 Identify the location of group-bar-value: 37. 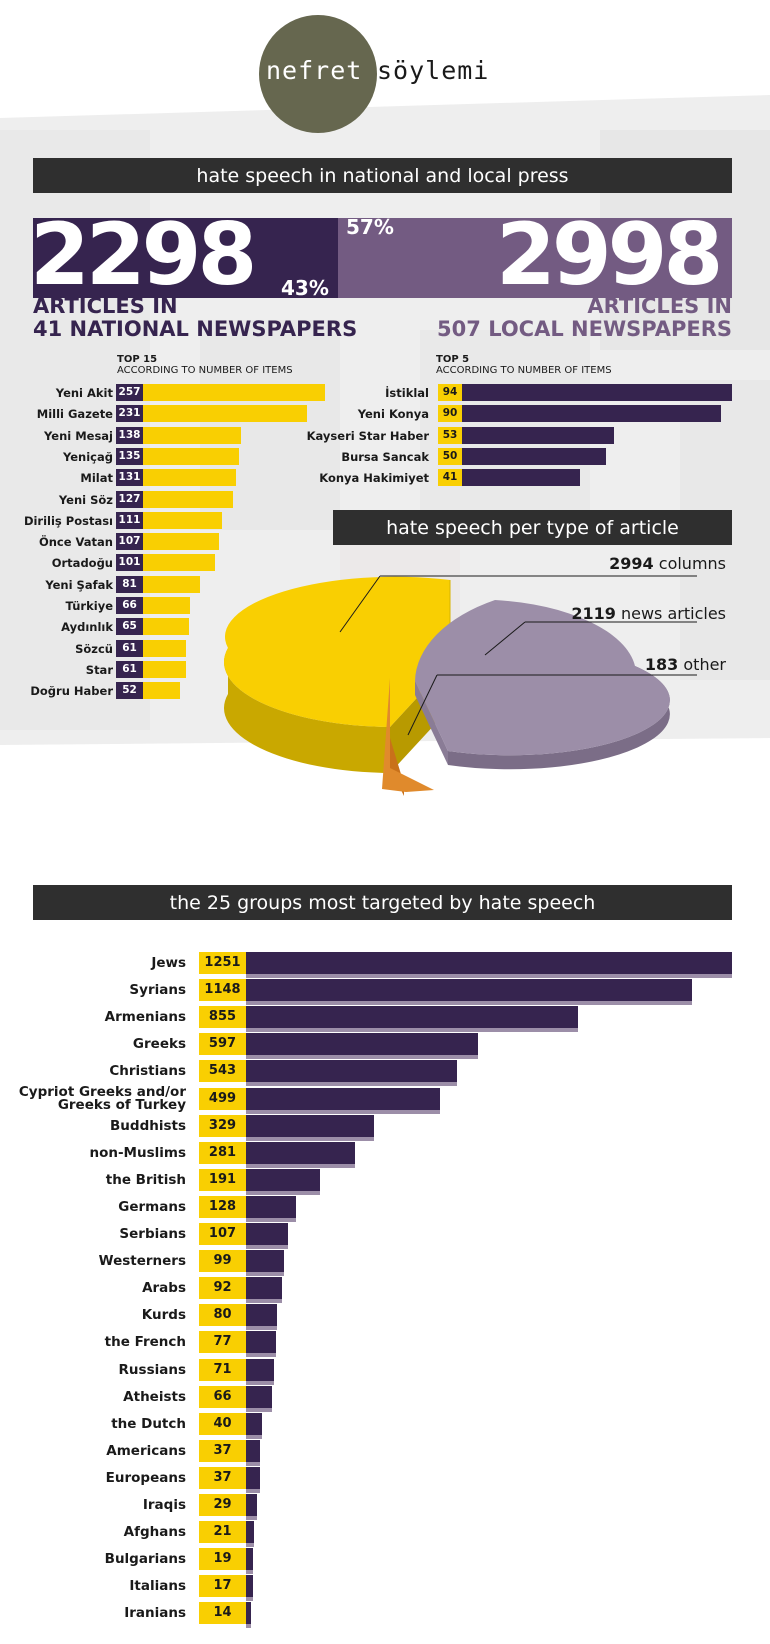
(222, 1450).